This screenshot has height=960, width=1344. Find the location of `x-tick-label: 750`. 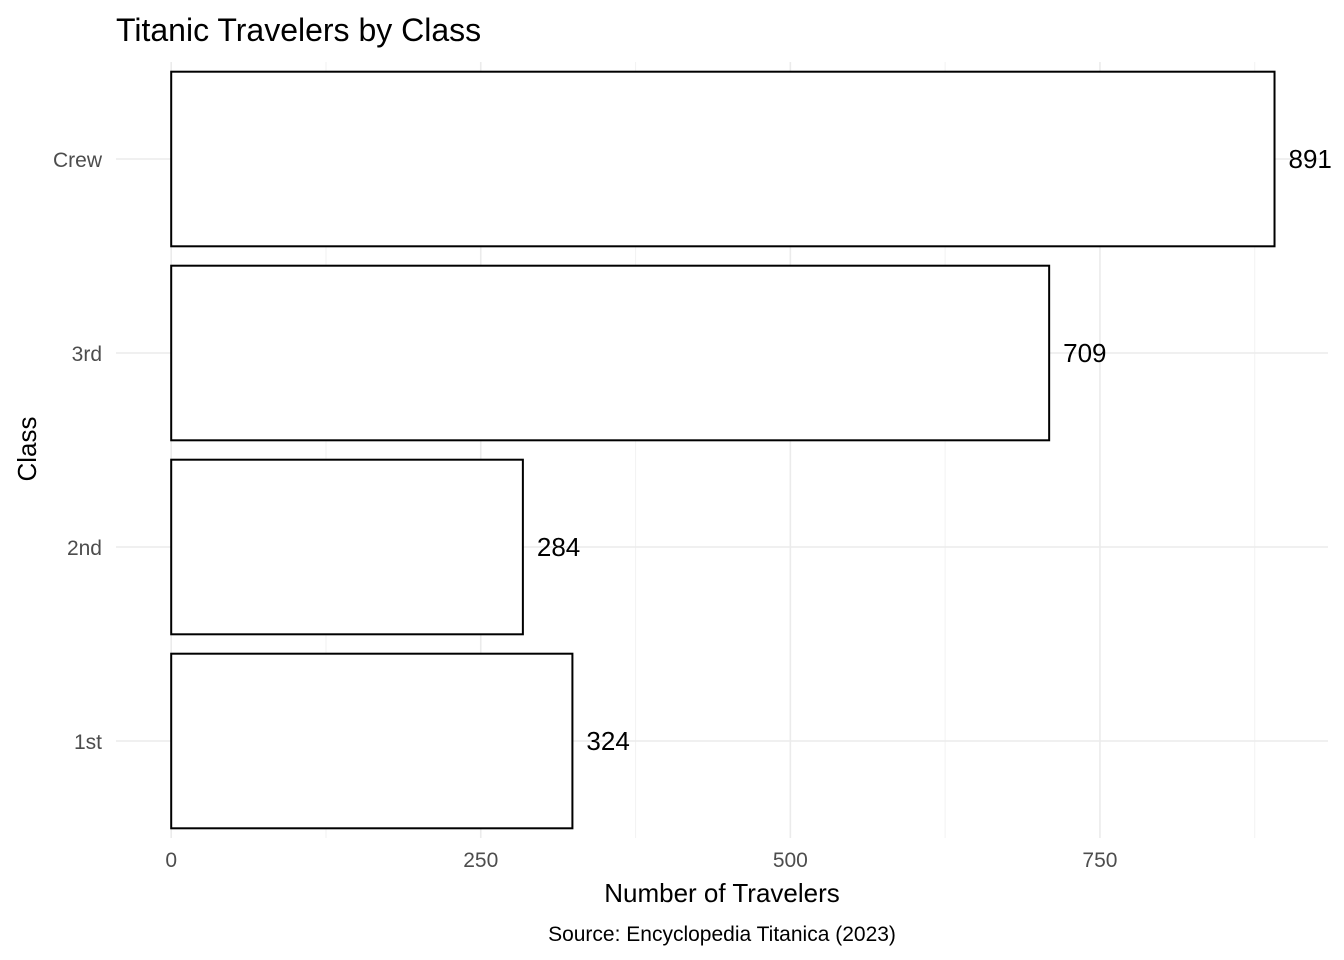

x-tick-label: 750 is located at coordinates (1099, 860).